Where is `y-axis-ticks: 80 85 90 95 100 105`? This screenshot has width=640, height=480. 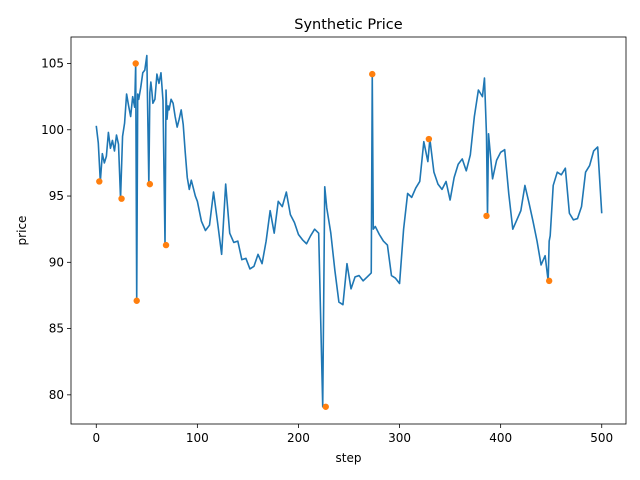 y-axis-ticks: 80 85 90 95 100 105 is located at coordinates (56, 229).